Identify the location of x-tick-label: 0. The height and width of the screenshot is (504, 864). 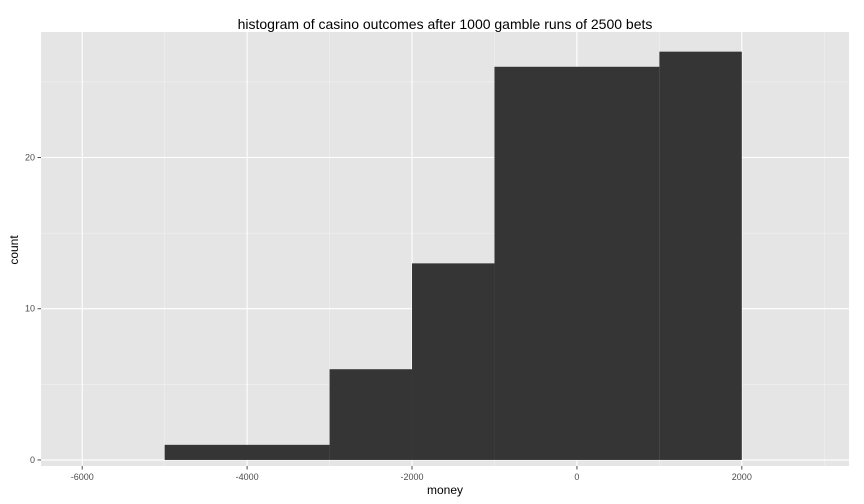
(576, 477).